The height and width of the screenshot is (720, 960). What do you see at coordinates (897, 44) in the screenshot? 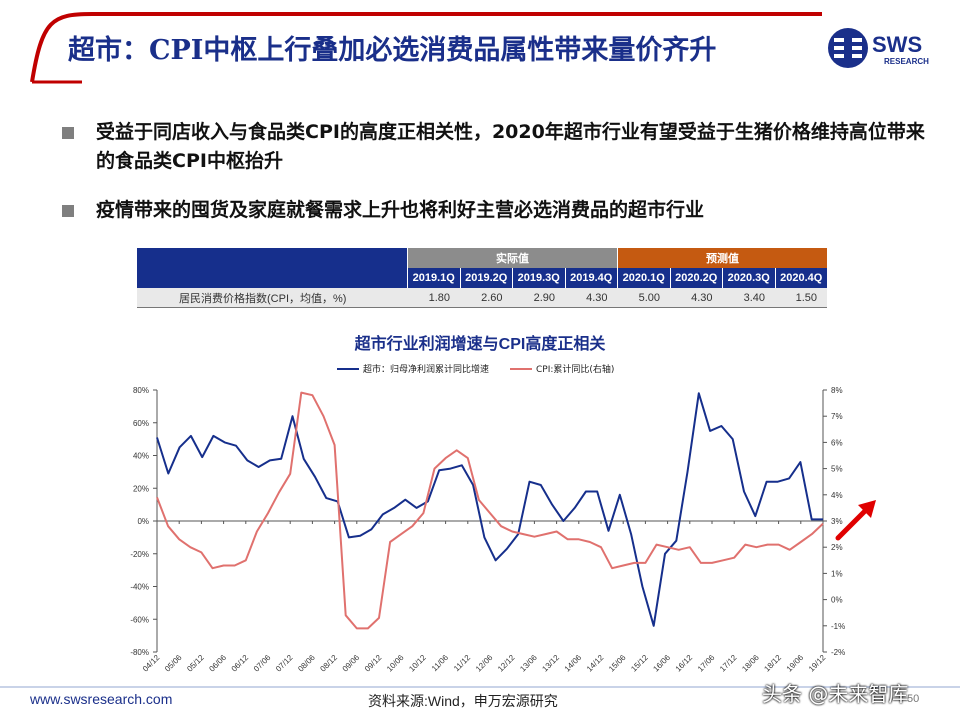
I see `logo-text: SWS` at bounding box center [897, 44].